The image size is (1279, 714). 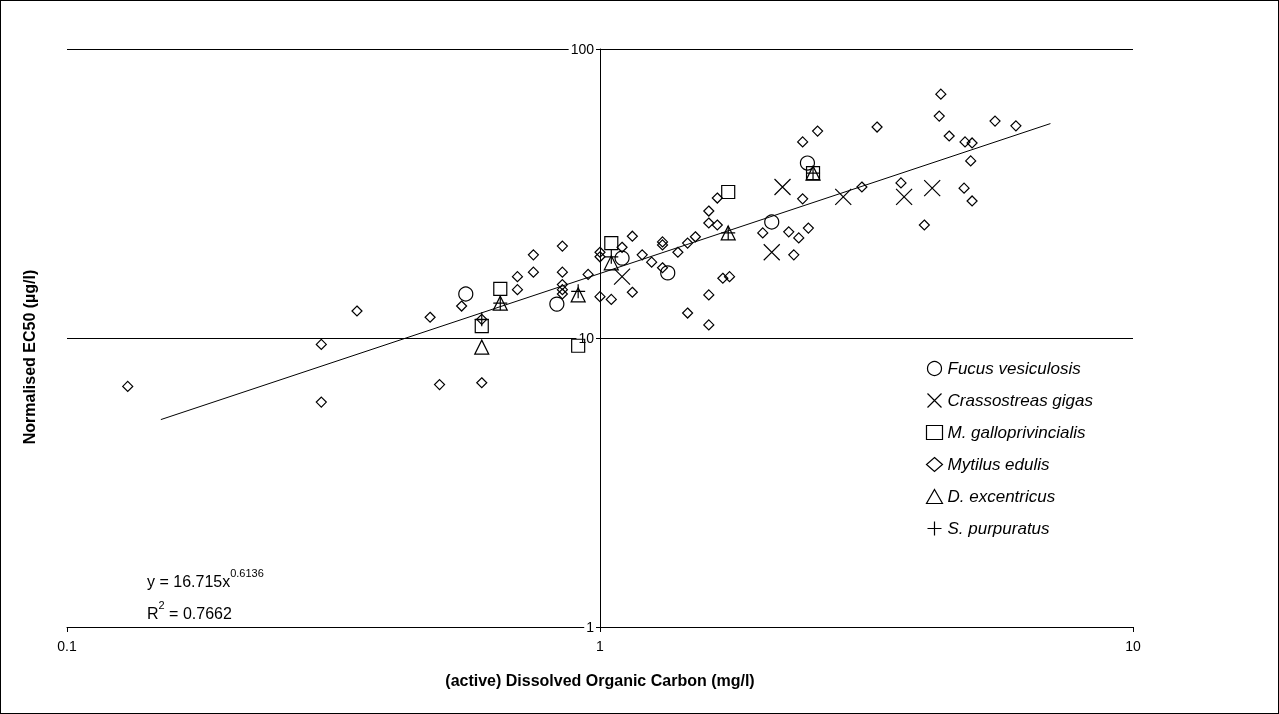 What do you see at coordinates (582, 49) in the screenshot?
I see `y-tick-label: 100` at bounding box center [582, 49].